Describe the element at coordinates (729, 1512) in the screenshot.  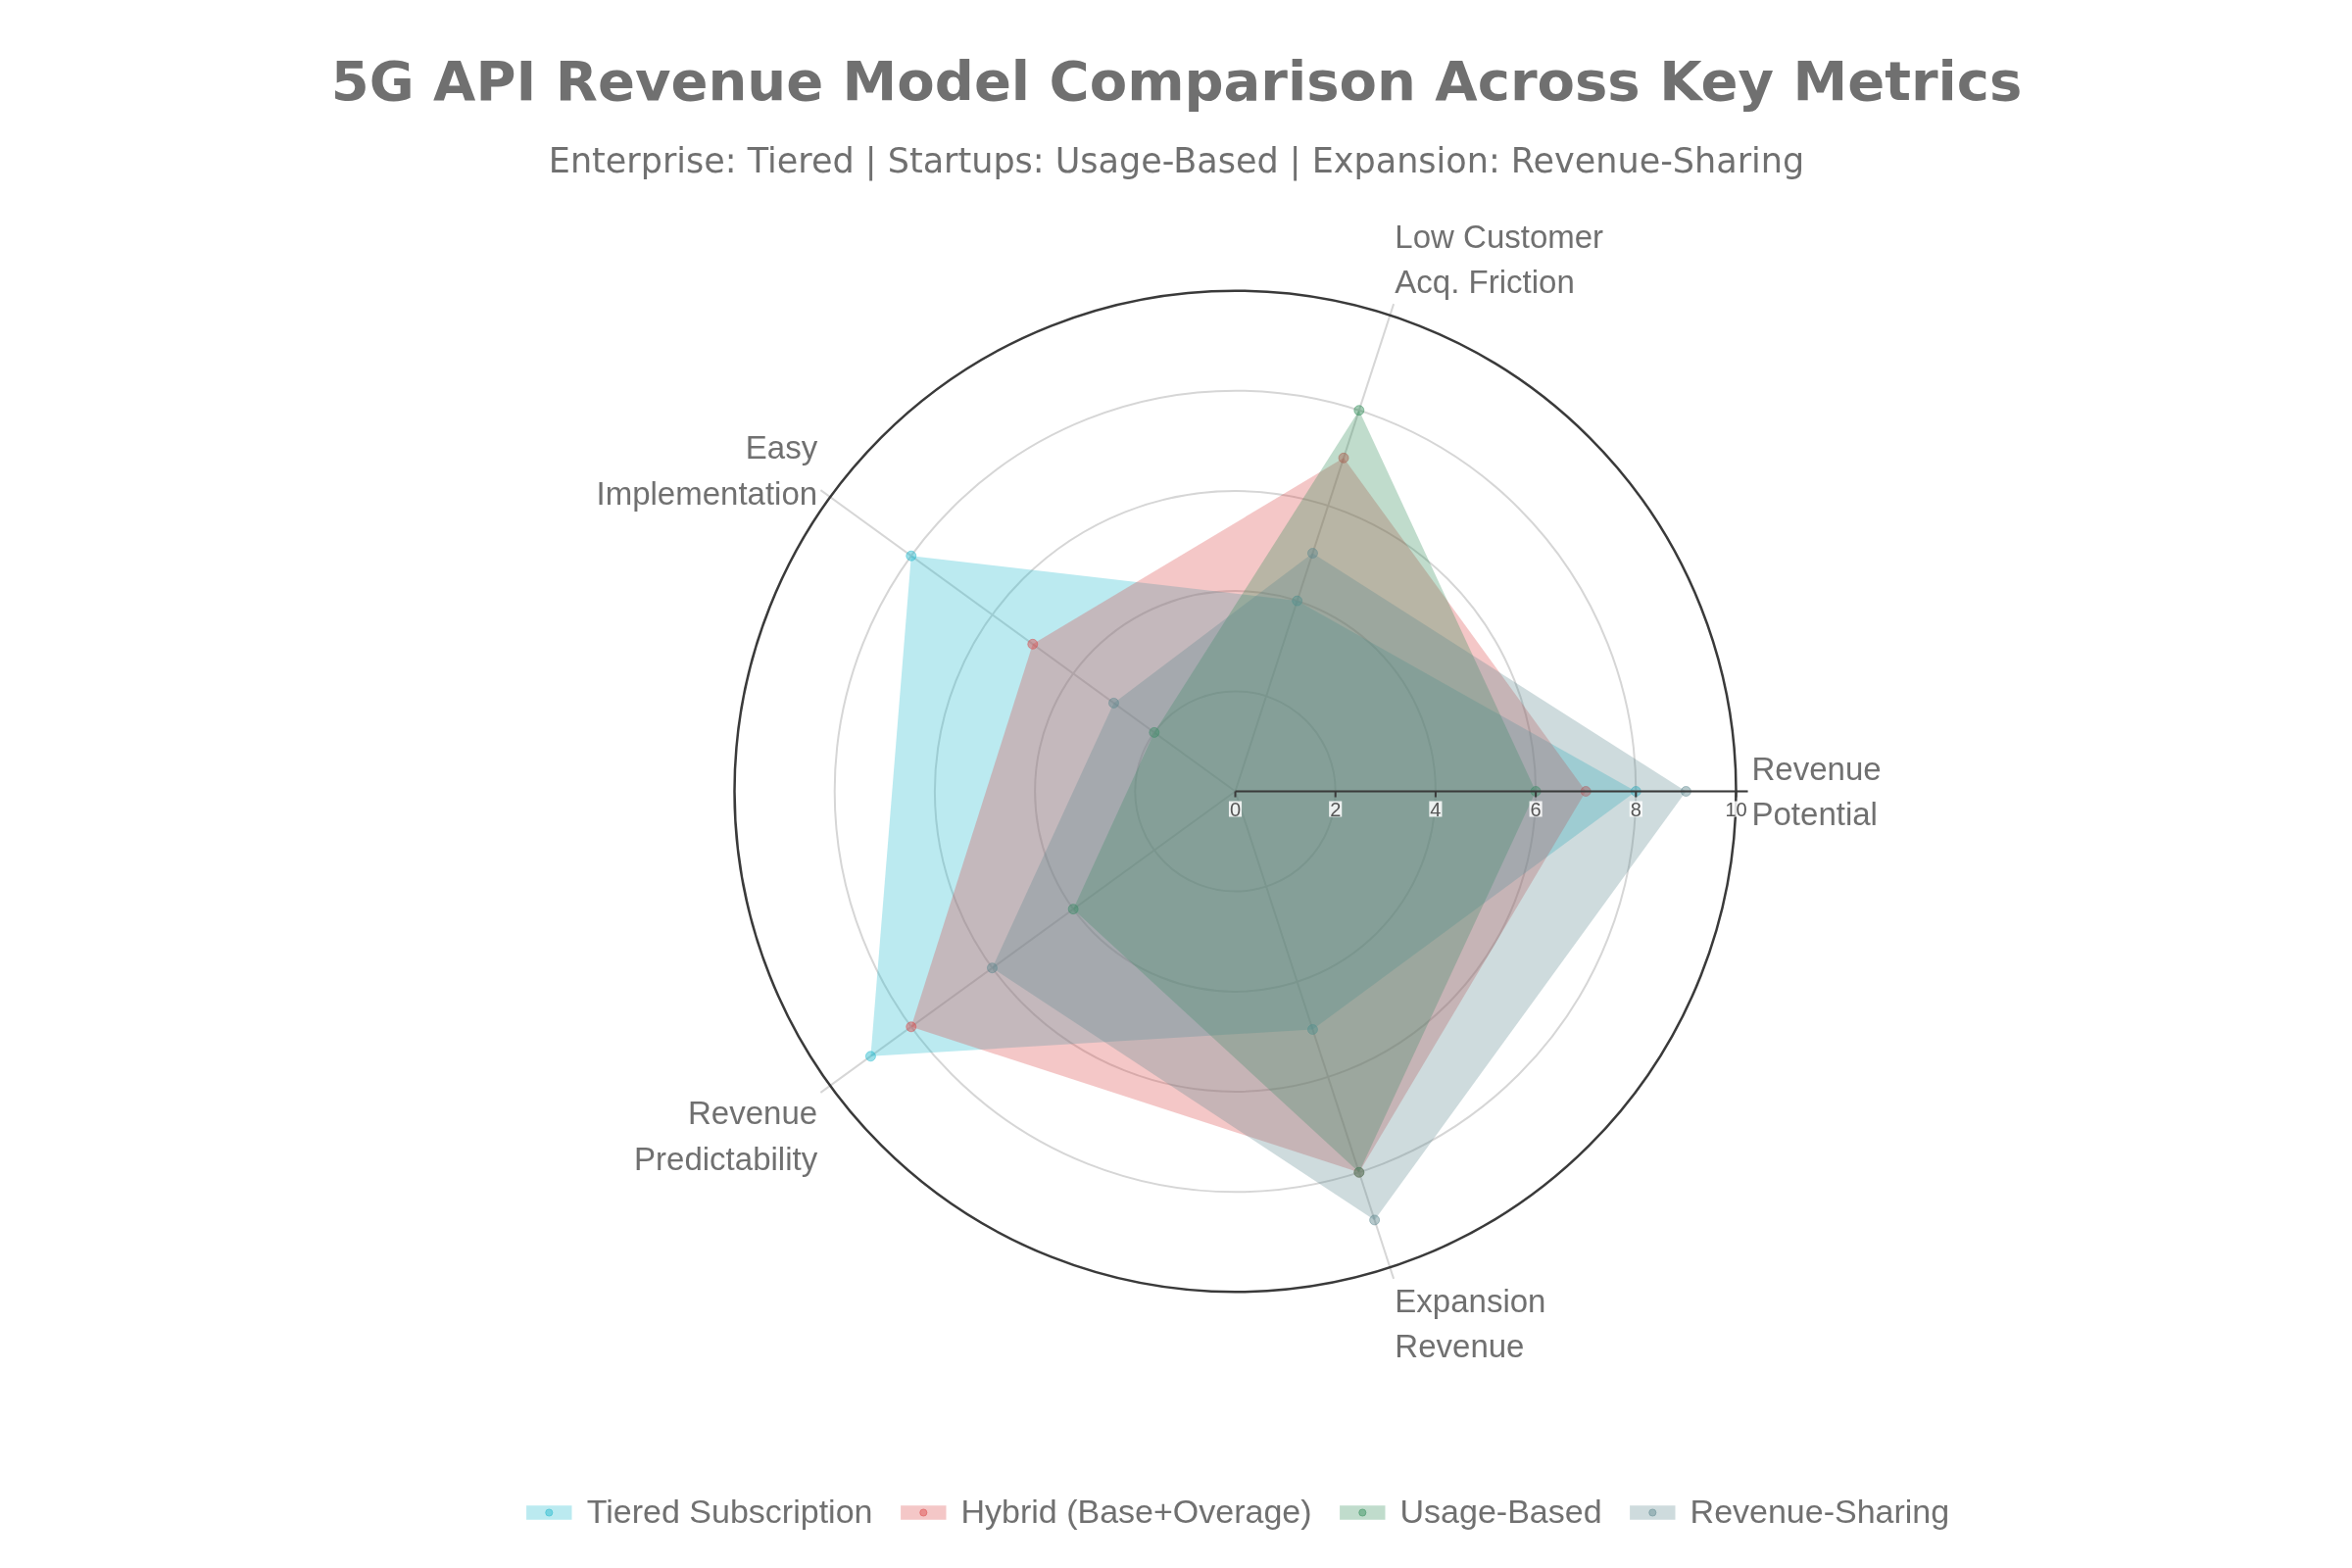
I see `legend-label: Tiered Subscription` at that location.